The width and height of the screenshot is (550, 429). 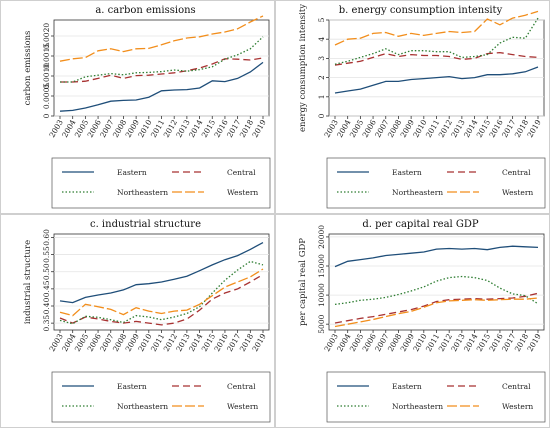 I want to click on y-axis-label: industrial structure, so click(x=28, y=282).